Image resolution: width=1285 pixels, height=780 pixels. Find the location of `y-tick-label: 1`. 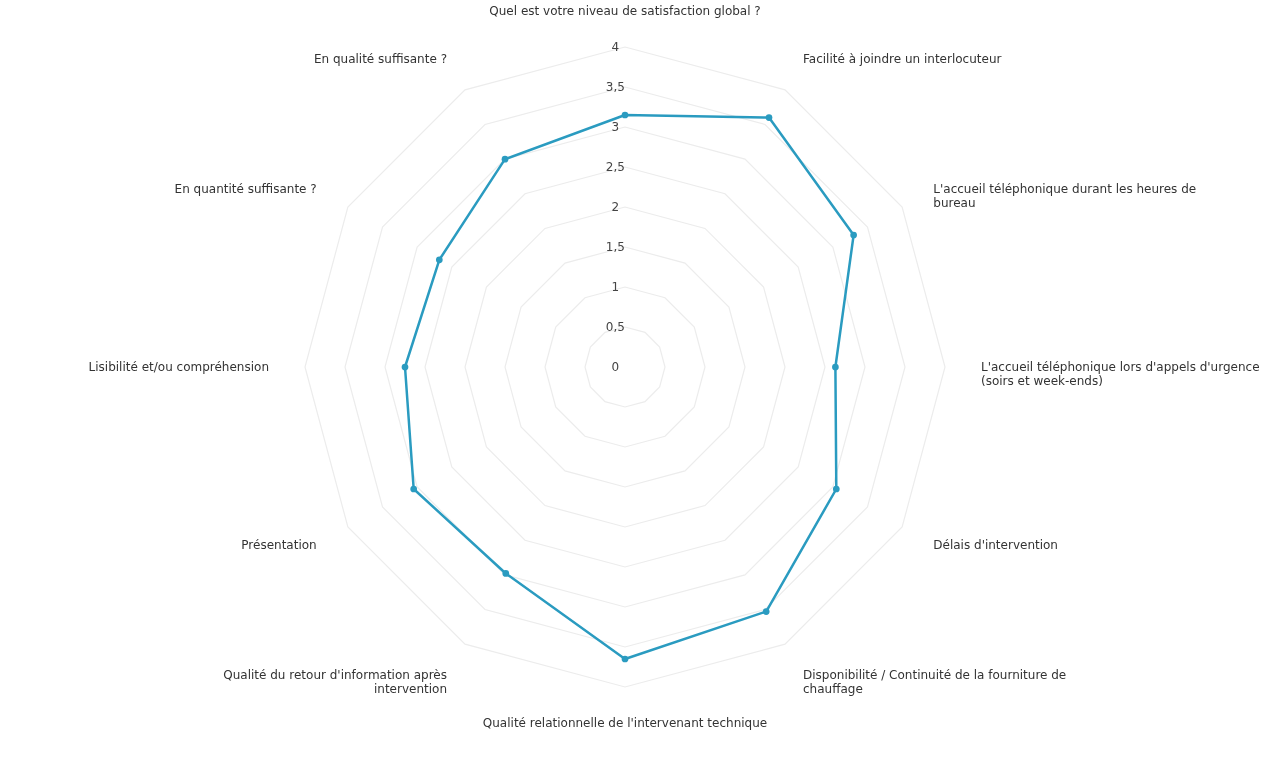

y-tick-label: 1 is located at coordinates (615, 287).